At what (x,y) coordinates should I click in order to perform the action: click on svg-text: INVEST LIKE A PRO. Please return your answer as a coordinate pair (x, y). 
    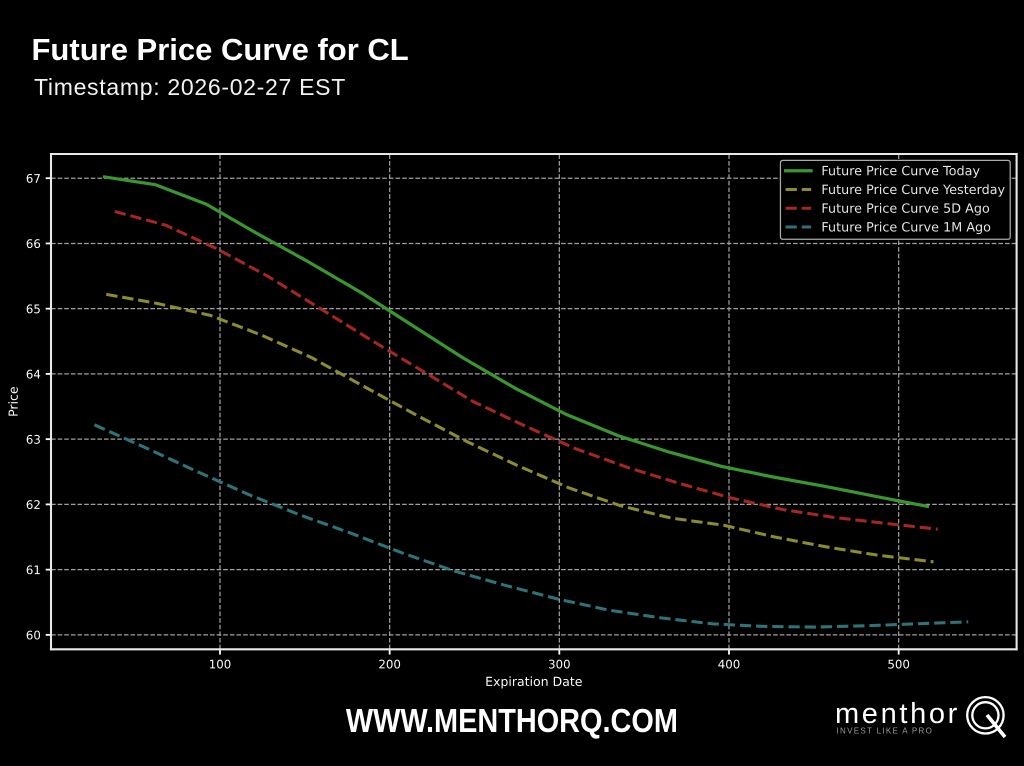
    Looking at the image, I should click on (885, 731).